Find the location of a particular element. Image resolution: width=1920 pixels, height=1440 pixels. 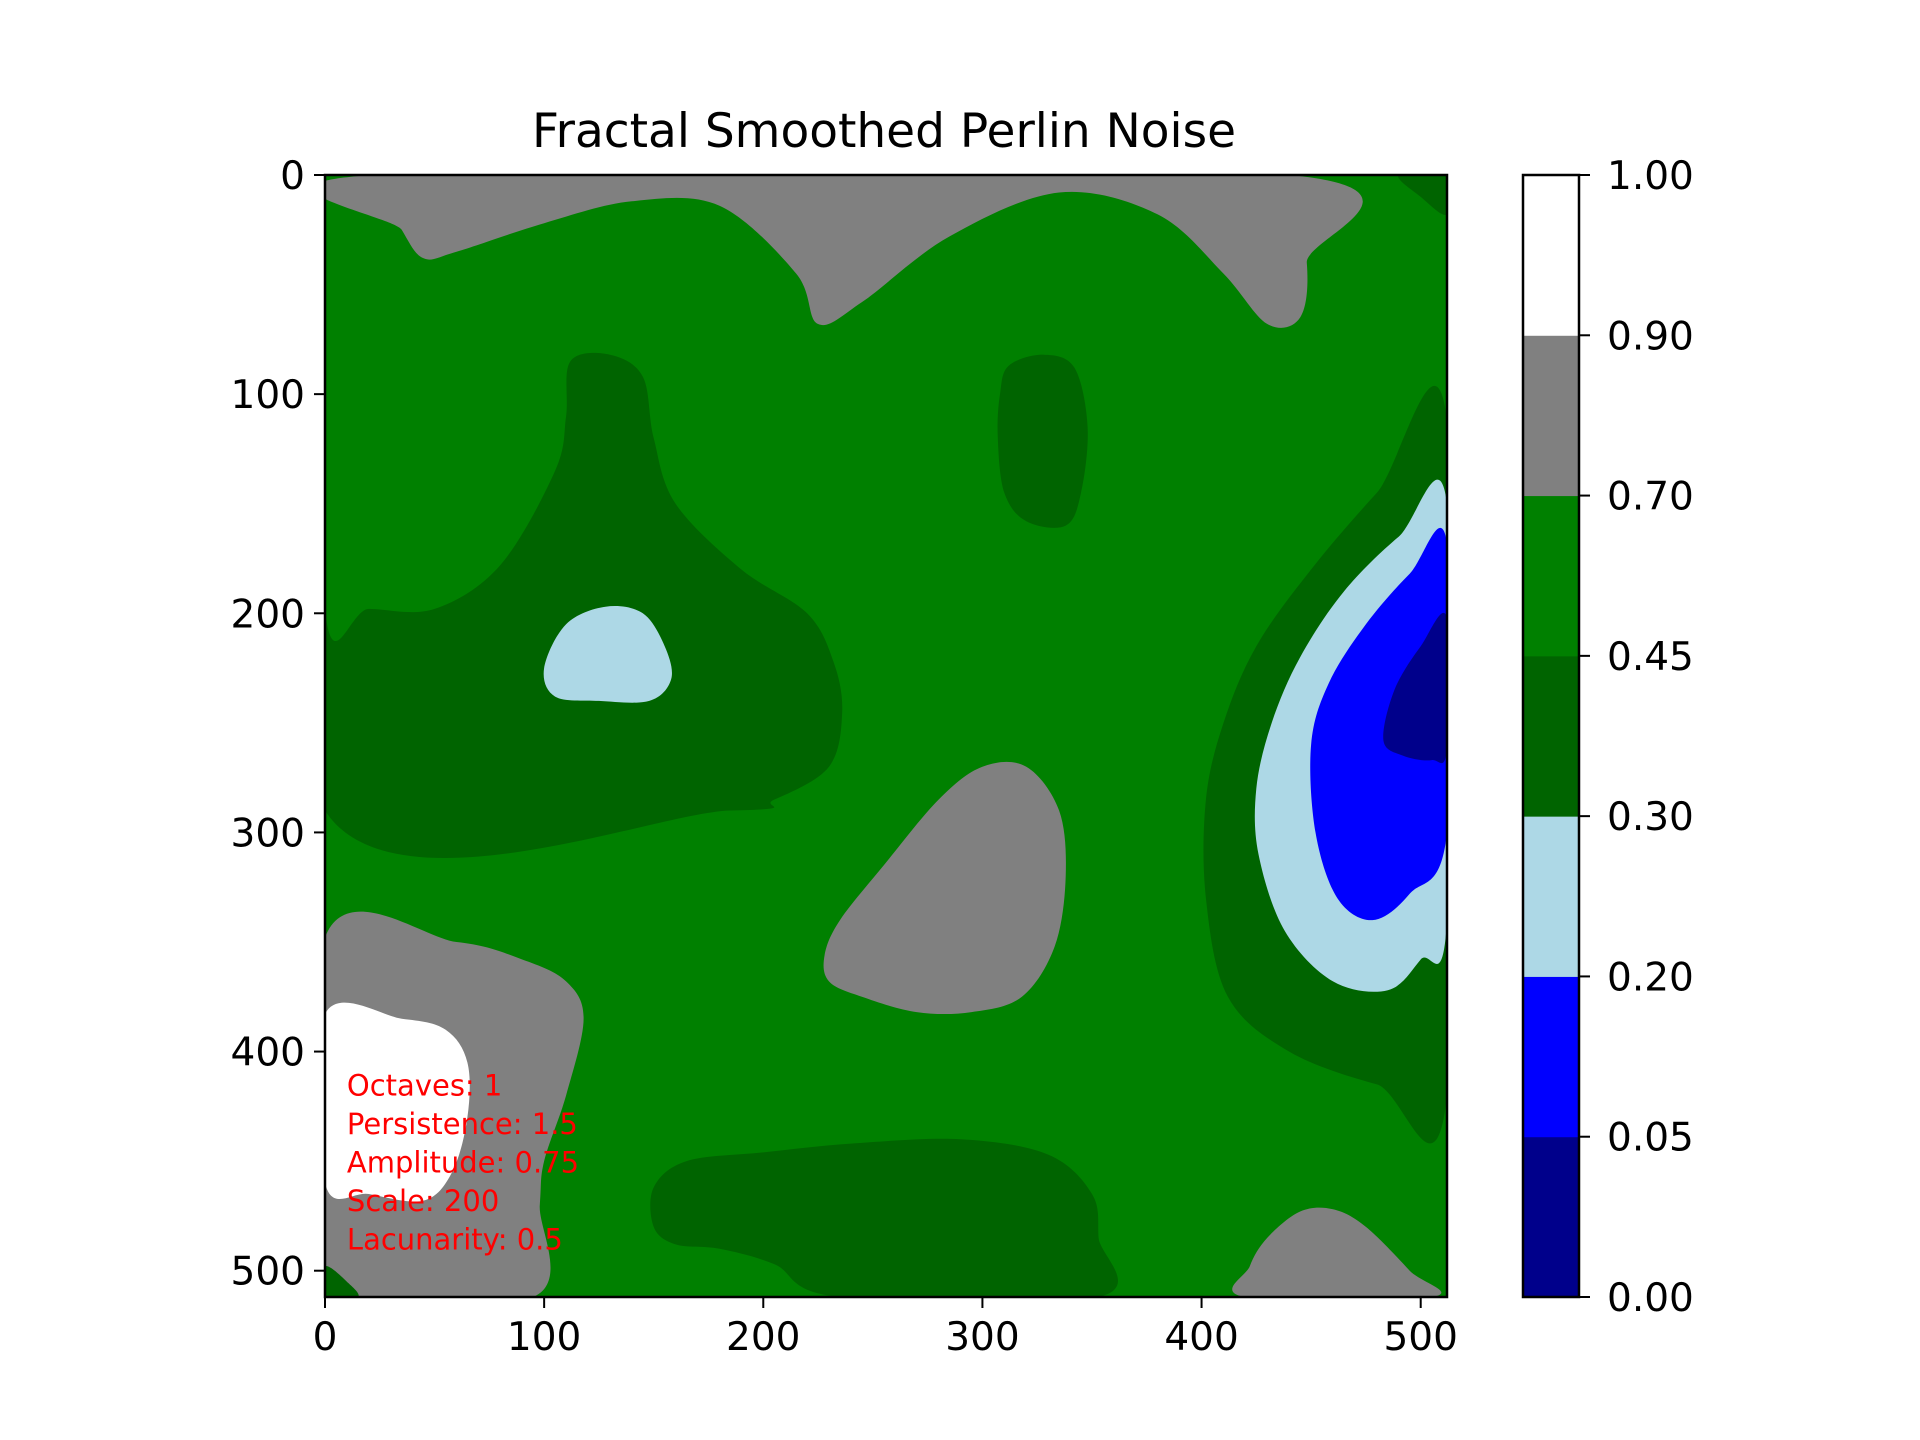

colorbar-tick-label-6: 0.90 is located at coordinates (1650, 336).